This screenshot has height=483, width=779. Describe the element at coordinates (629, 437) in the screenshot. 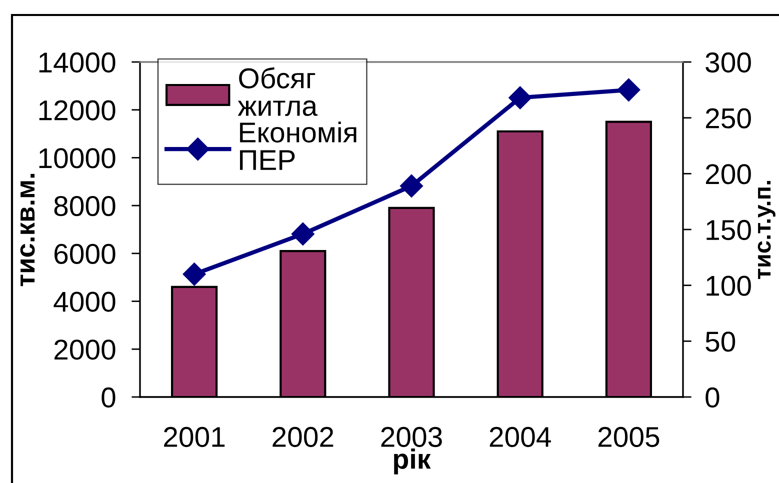

I see `x-tick-label: 2005` at that location.